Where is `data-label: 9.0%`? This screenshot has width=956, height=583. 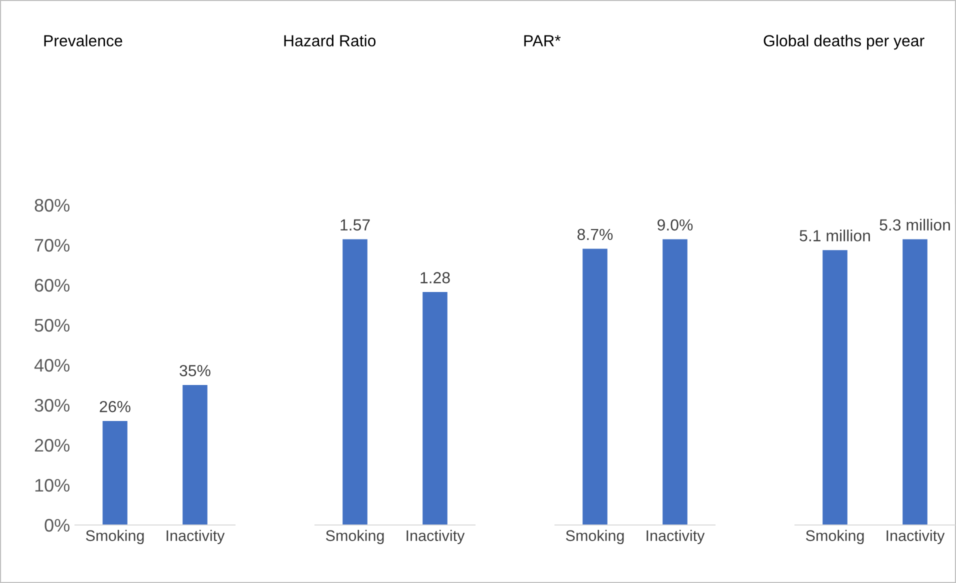 data-label: 9.0% is located at coordinates (675, 225).